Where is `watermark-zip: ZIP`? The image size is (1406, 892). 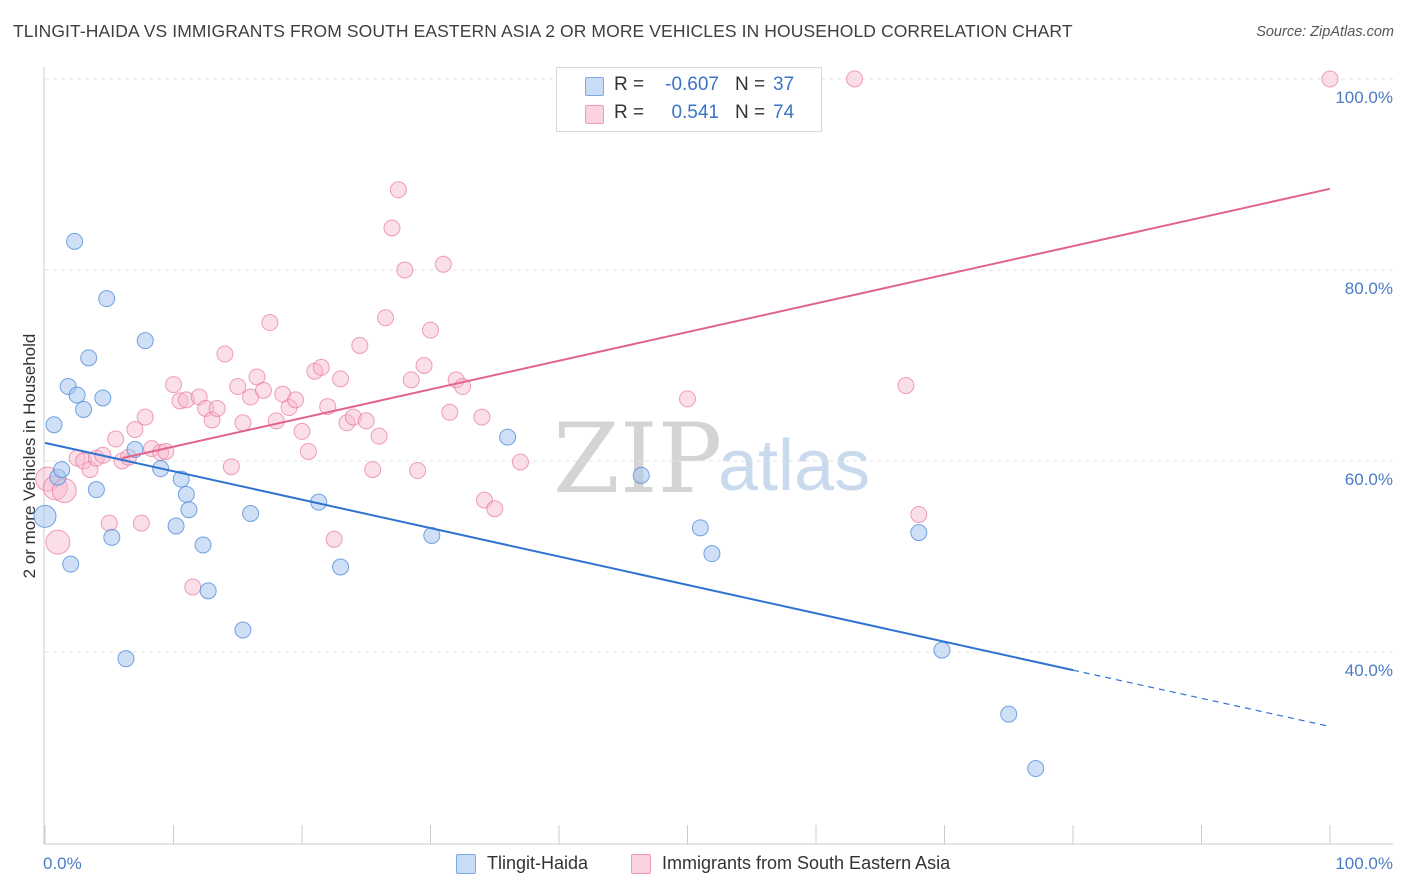 watermark-zip: ZIP is located at coordinates (637, 459).